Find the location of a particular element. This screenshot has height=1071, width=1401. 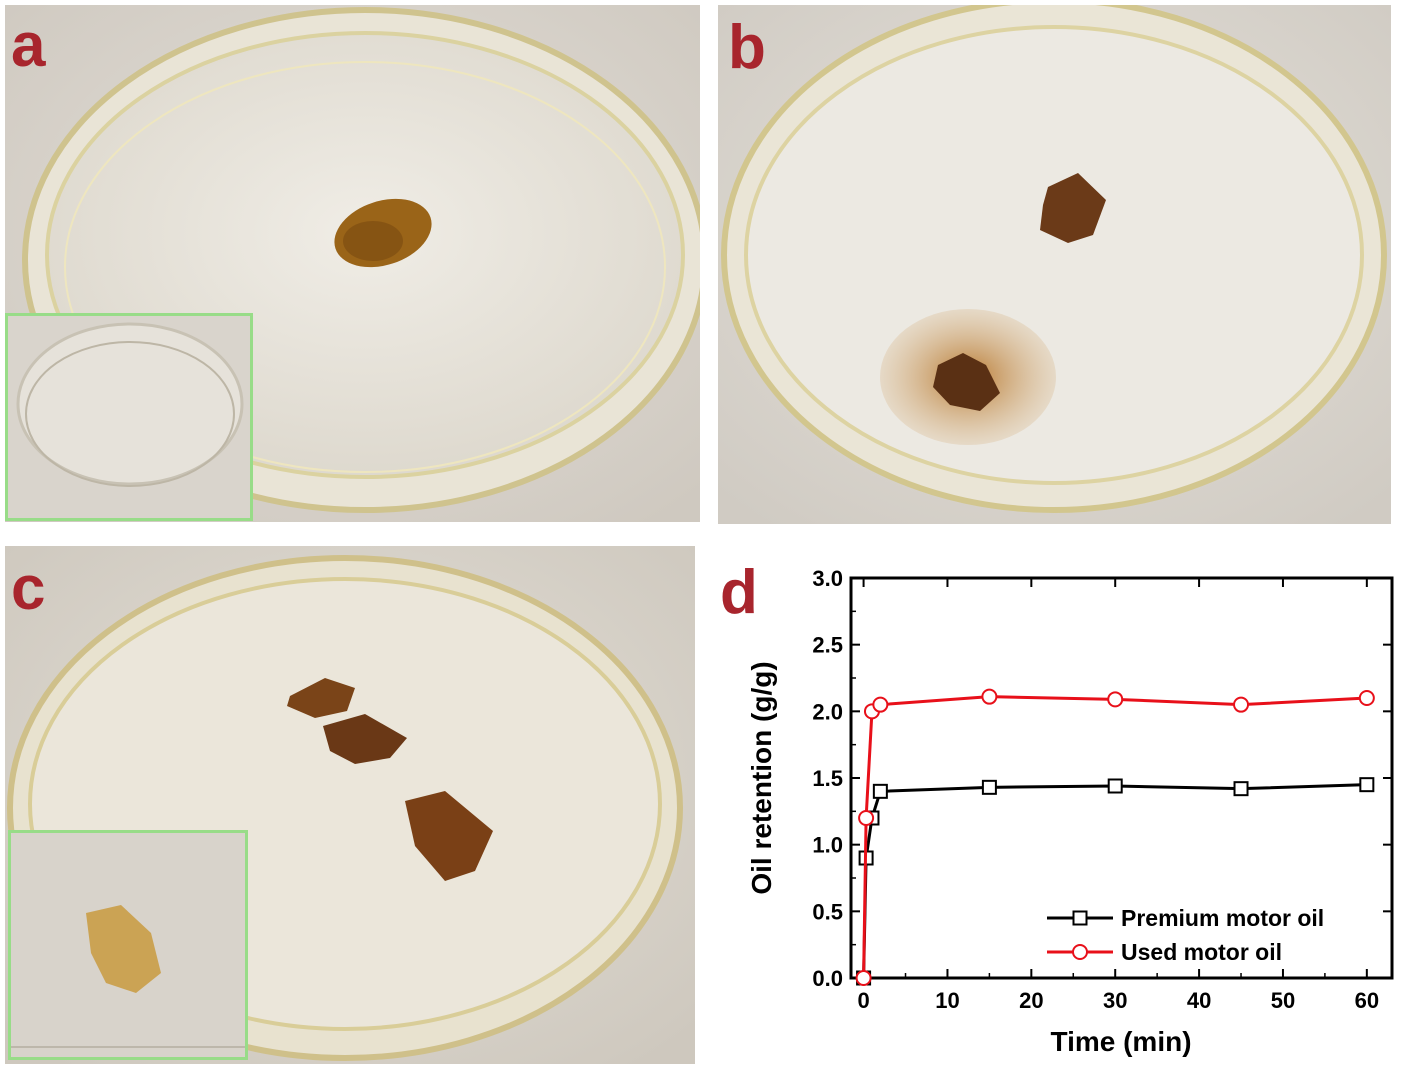

y-tick-label-2: 1.0 is located at coordinates (827, 845).